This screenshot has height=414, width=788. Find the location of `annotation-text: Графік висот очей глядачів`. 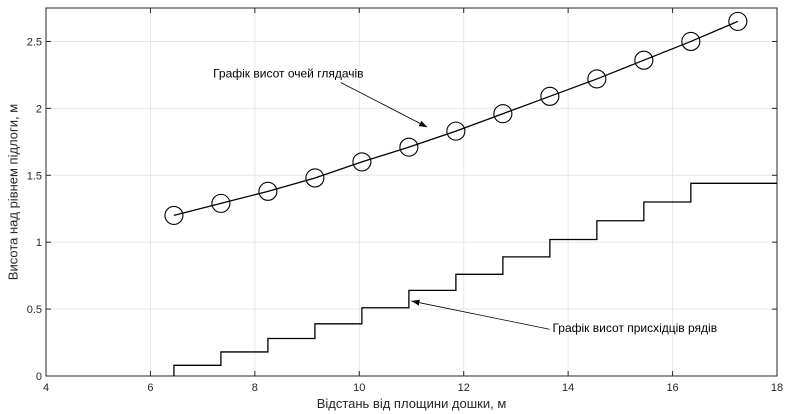

annotation-text: Графік висот очей глядачів is located at coordinates (288, 74).